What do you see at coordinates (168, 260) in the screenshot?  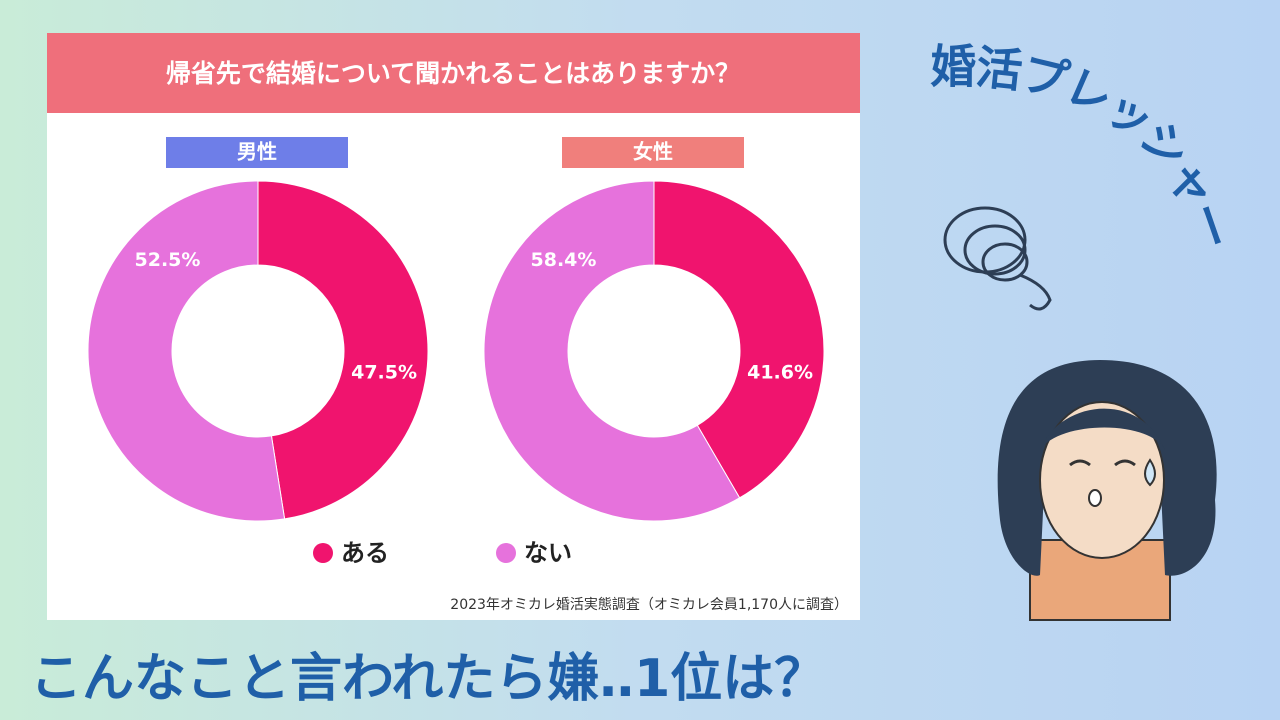 I see `value-label: 52.5%` at bounding box center [168, 260].